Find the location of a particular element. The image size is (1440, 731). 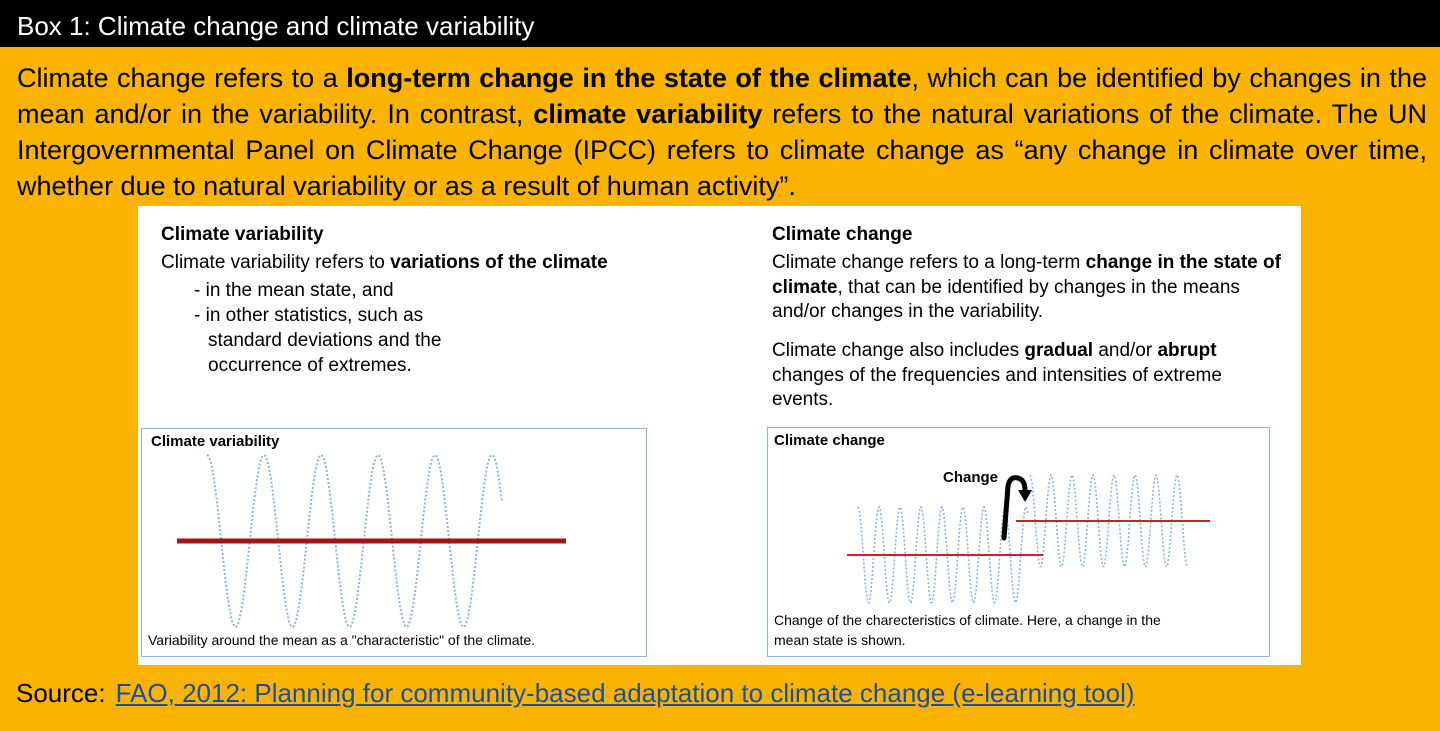

change-arrow-head-icon is located at coordinates (1025, 496).